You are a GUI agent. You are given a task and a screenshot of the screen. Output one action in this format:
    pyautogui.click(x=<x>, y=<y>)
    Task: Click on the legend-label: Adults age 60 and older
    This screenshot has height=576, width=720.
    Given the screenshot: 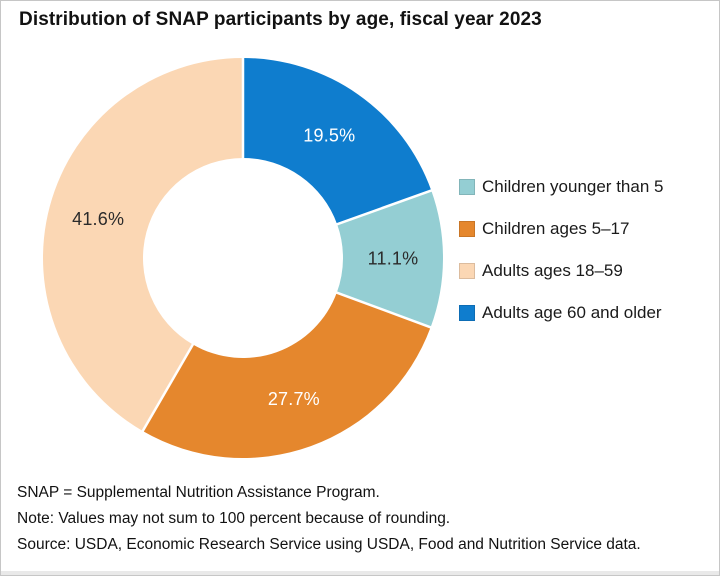 What is the action you would take?
    pyautogui.click(x=572, y=312)
    